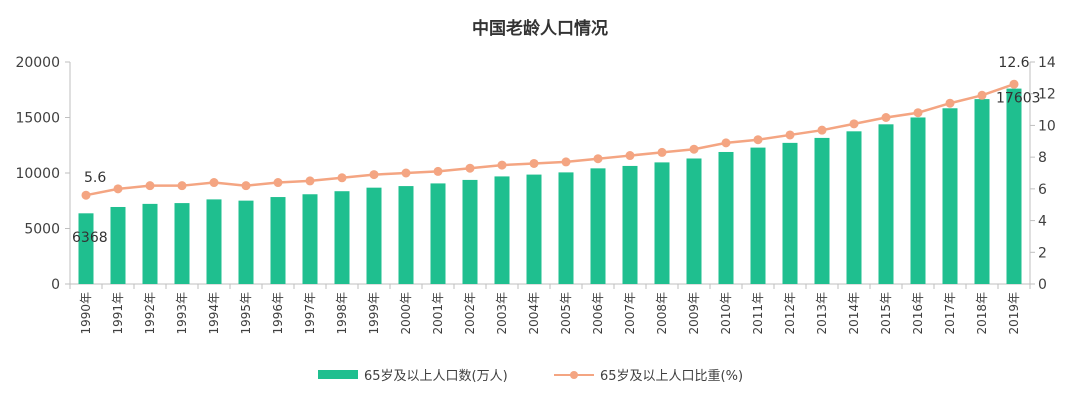 The width and height of the screenshot is (1080, 400). What do you see at coordinates (598, 313) in the screenshot?
I see `x-tick-label: 2006年` at bounding box center [598, 313].